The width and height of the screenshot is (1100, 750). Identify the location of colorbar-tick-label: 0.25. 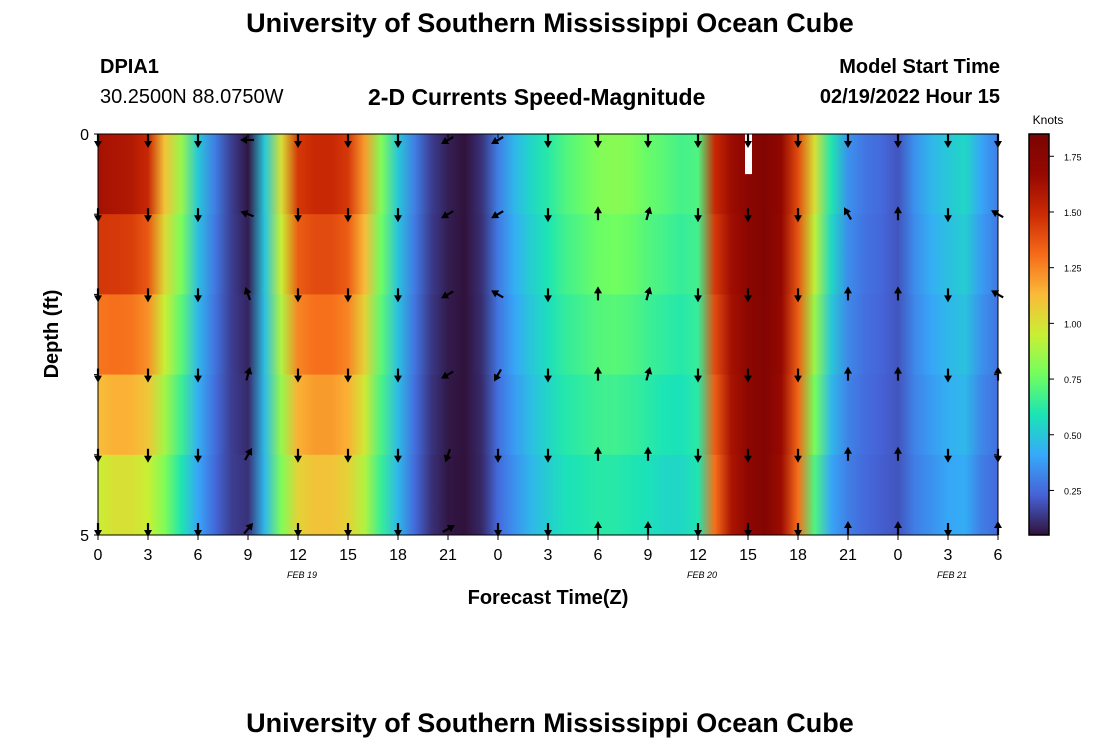
(1073, 491).